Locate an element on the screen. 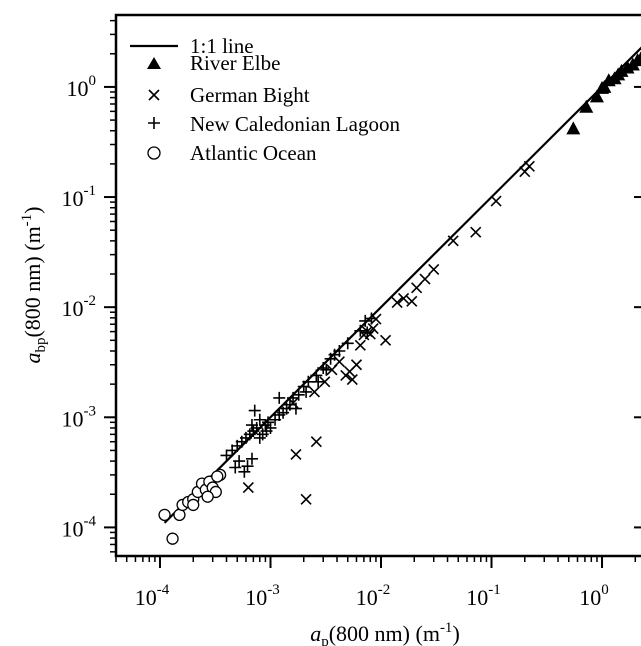  x-tick-label: 10⁰ is located at coordinates (594, 596).